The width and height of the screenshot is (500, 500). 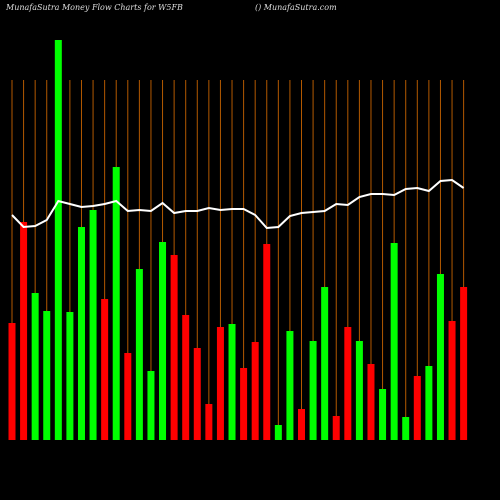 I want to click on chart-title: MunafaSutra Money Flow Charts for W5FB, so click(x=94, y=7).